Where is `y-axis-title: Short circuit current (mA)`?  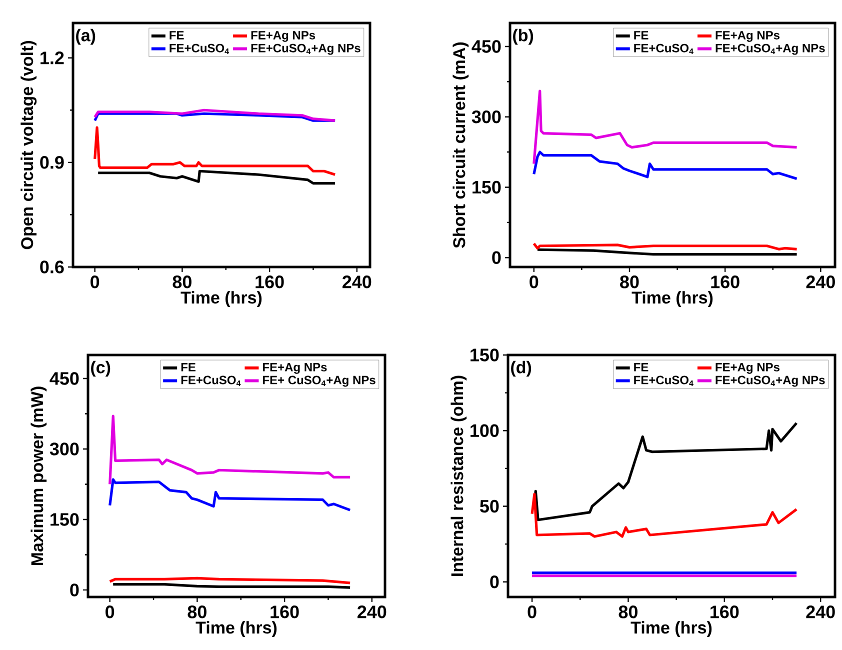
y-axis-title: Short circuit current (mA) is located at coordinates (460, 145).